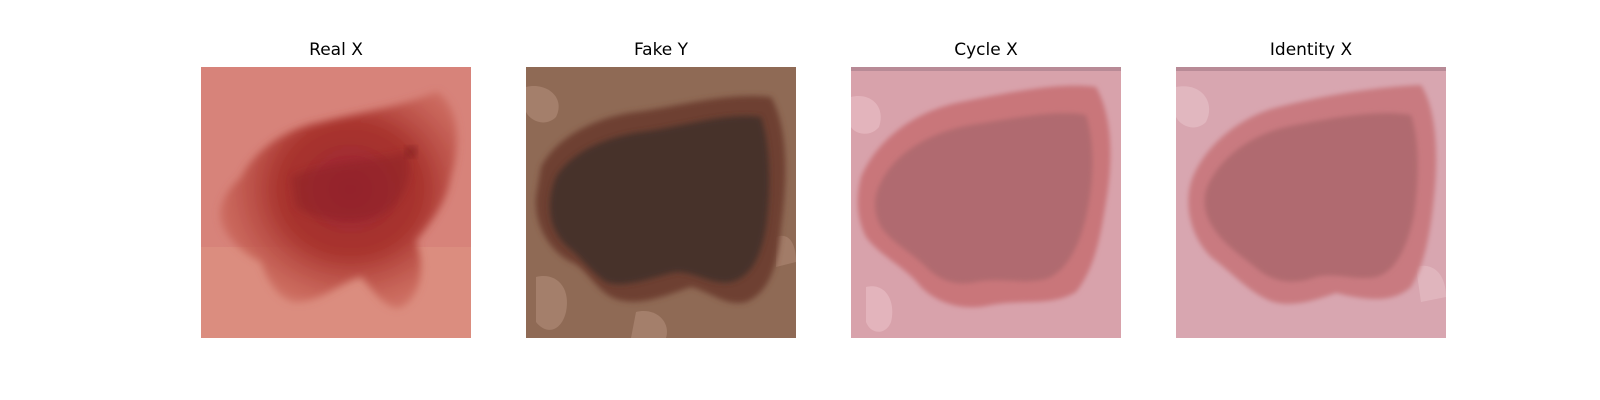 This screenshot has width=1600, height=400. What do you see at coordinates (336, 50) in the screenshot?
I see `panel-title: Real X` at bounding box center [336, 50].